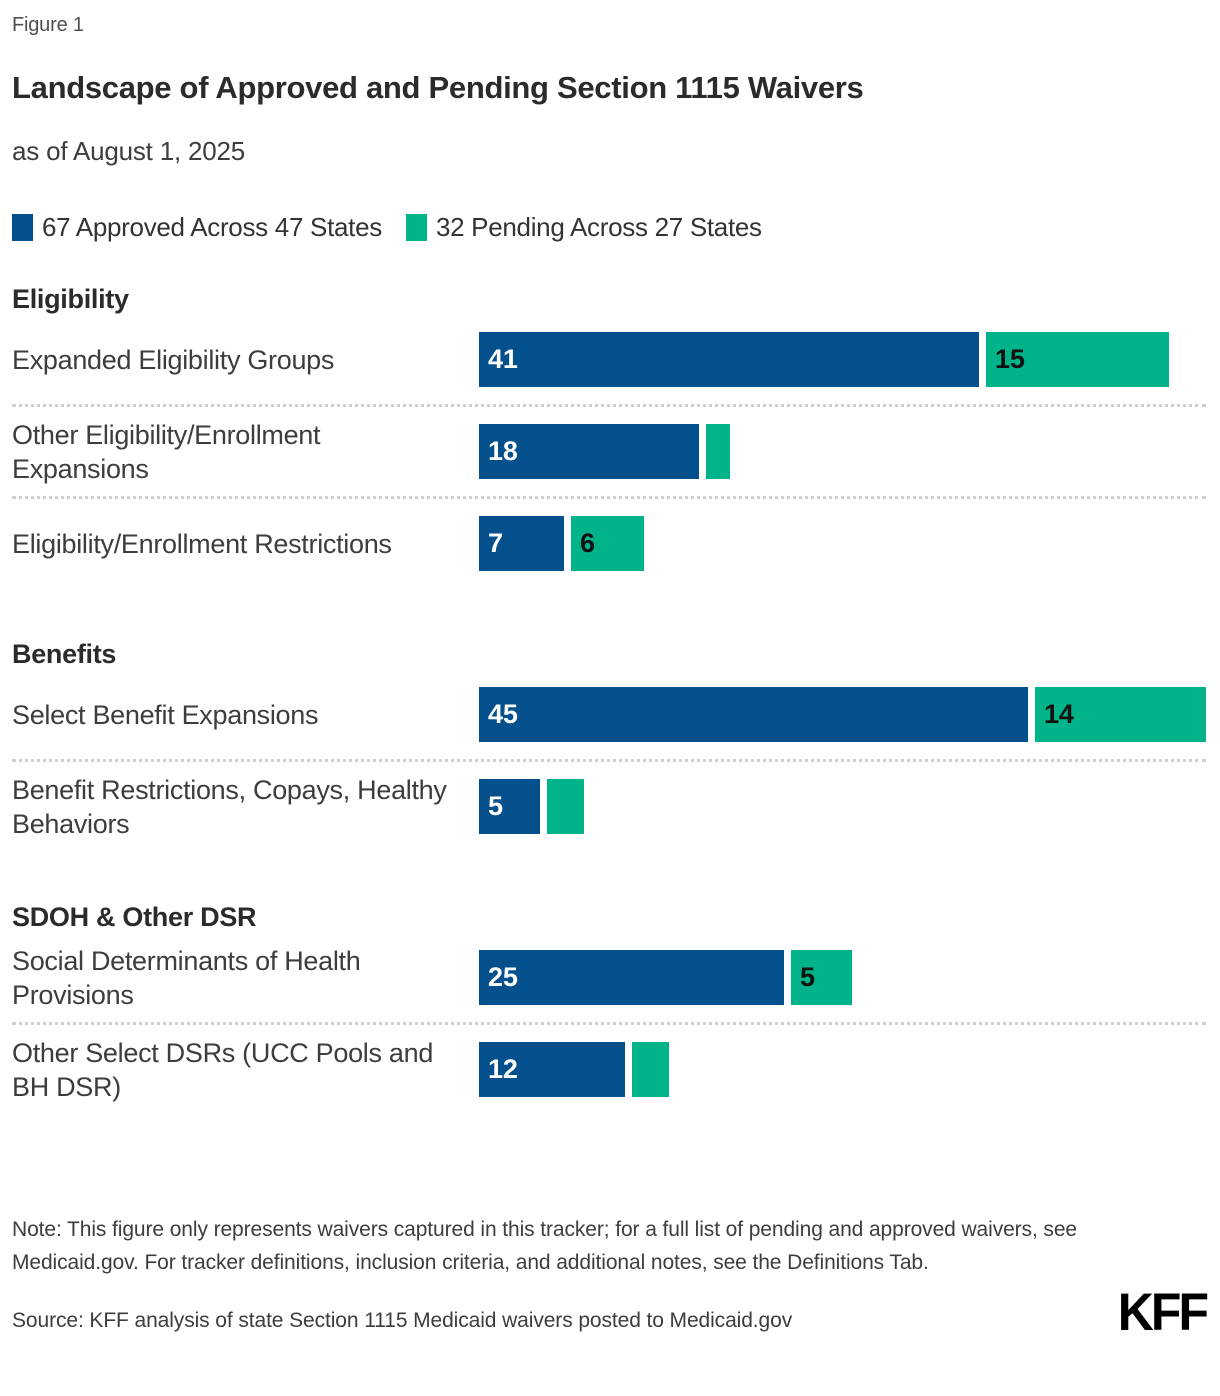  I want to click on section-header-benefits: Benefits, so click(64, 654).